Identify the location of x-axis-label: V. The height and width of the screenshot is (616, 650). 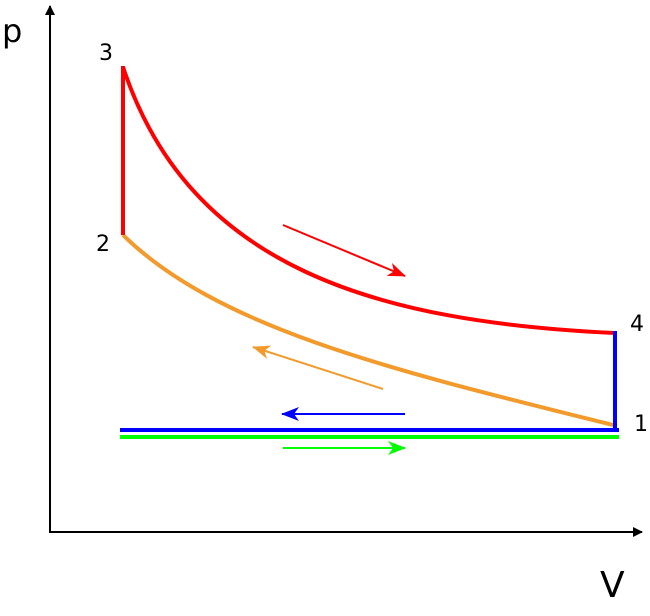
(612, 585).